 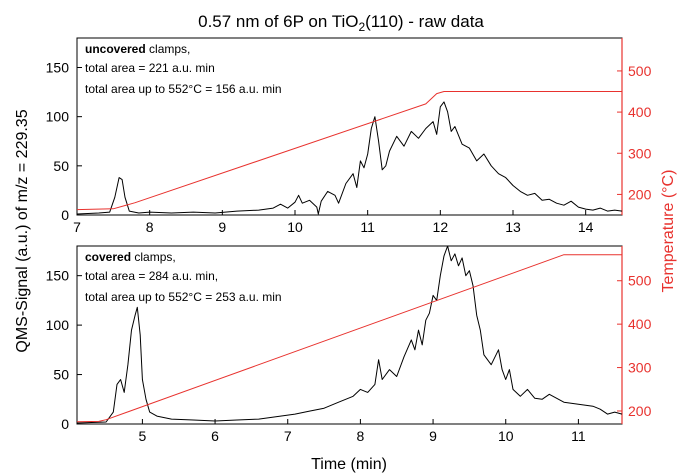 I want to click on y2-axis-label: Temperature (°C), so click(x=668, y=231).